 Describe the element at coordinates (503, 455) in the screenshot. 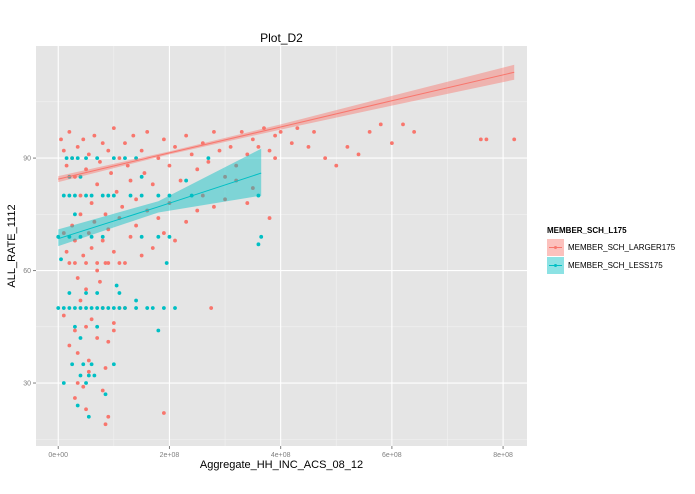

I see `x-tick-label: 8e+08` at that location.